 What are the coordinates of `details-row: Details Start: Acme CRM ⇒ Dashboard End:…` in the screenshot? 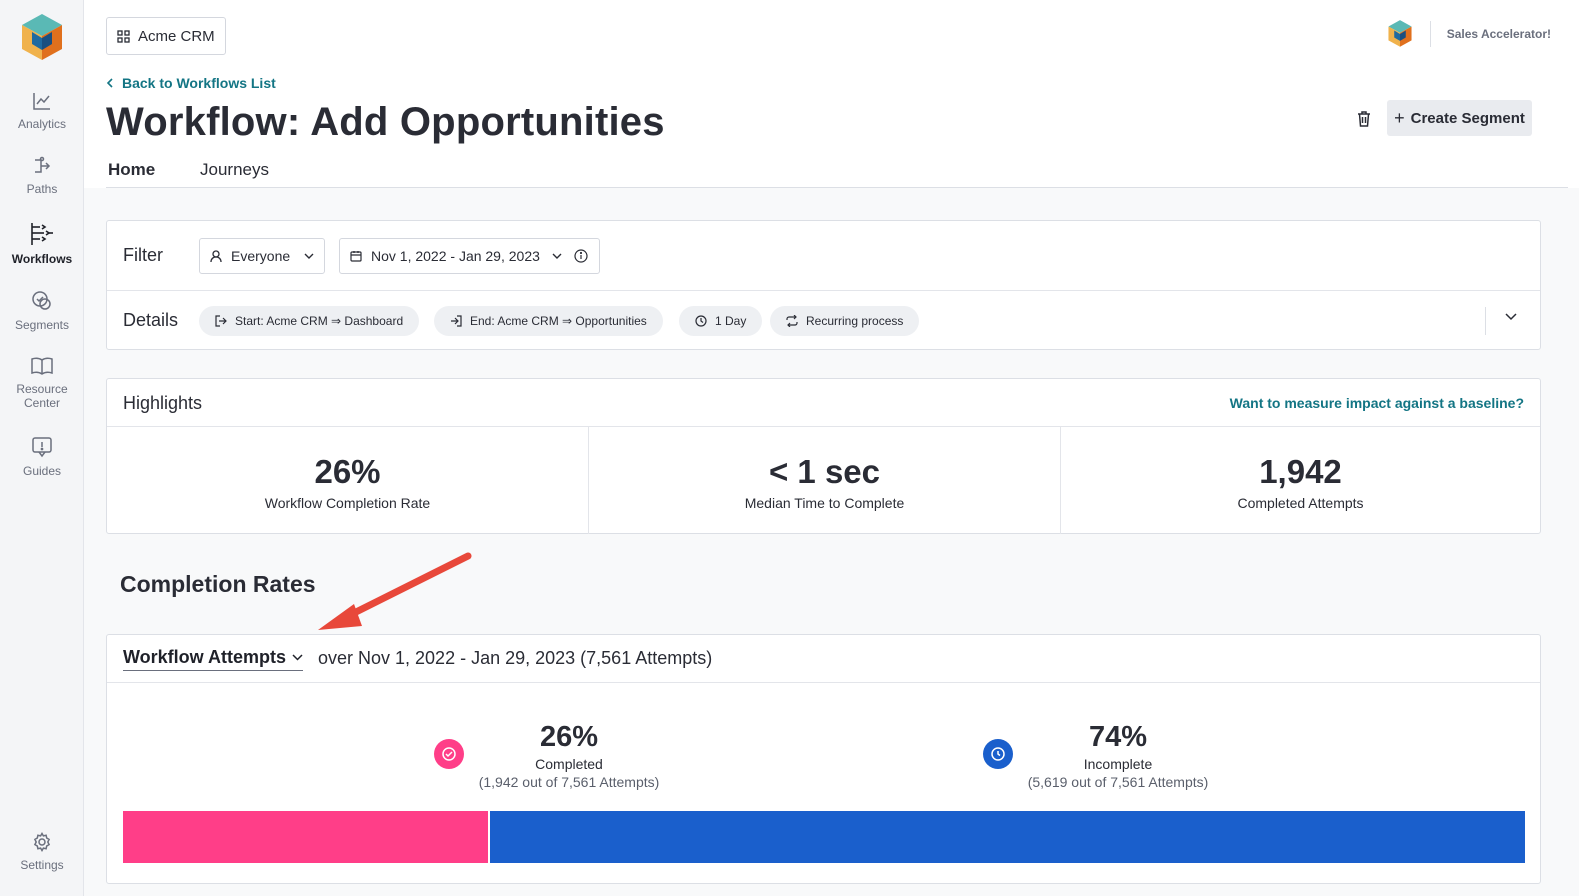 It's located at (823, 321).